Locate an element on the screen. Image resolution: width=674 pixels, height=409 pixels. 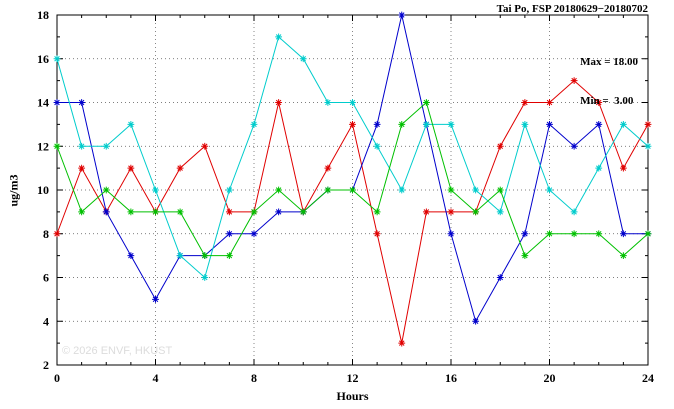
y-tick-label: 8 is located at coordinates (46, 234).